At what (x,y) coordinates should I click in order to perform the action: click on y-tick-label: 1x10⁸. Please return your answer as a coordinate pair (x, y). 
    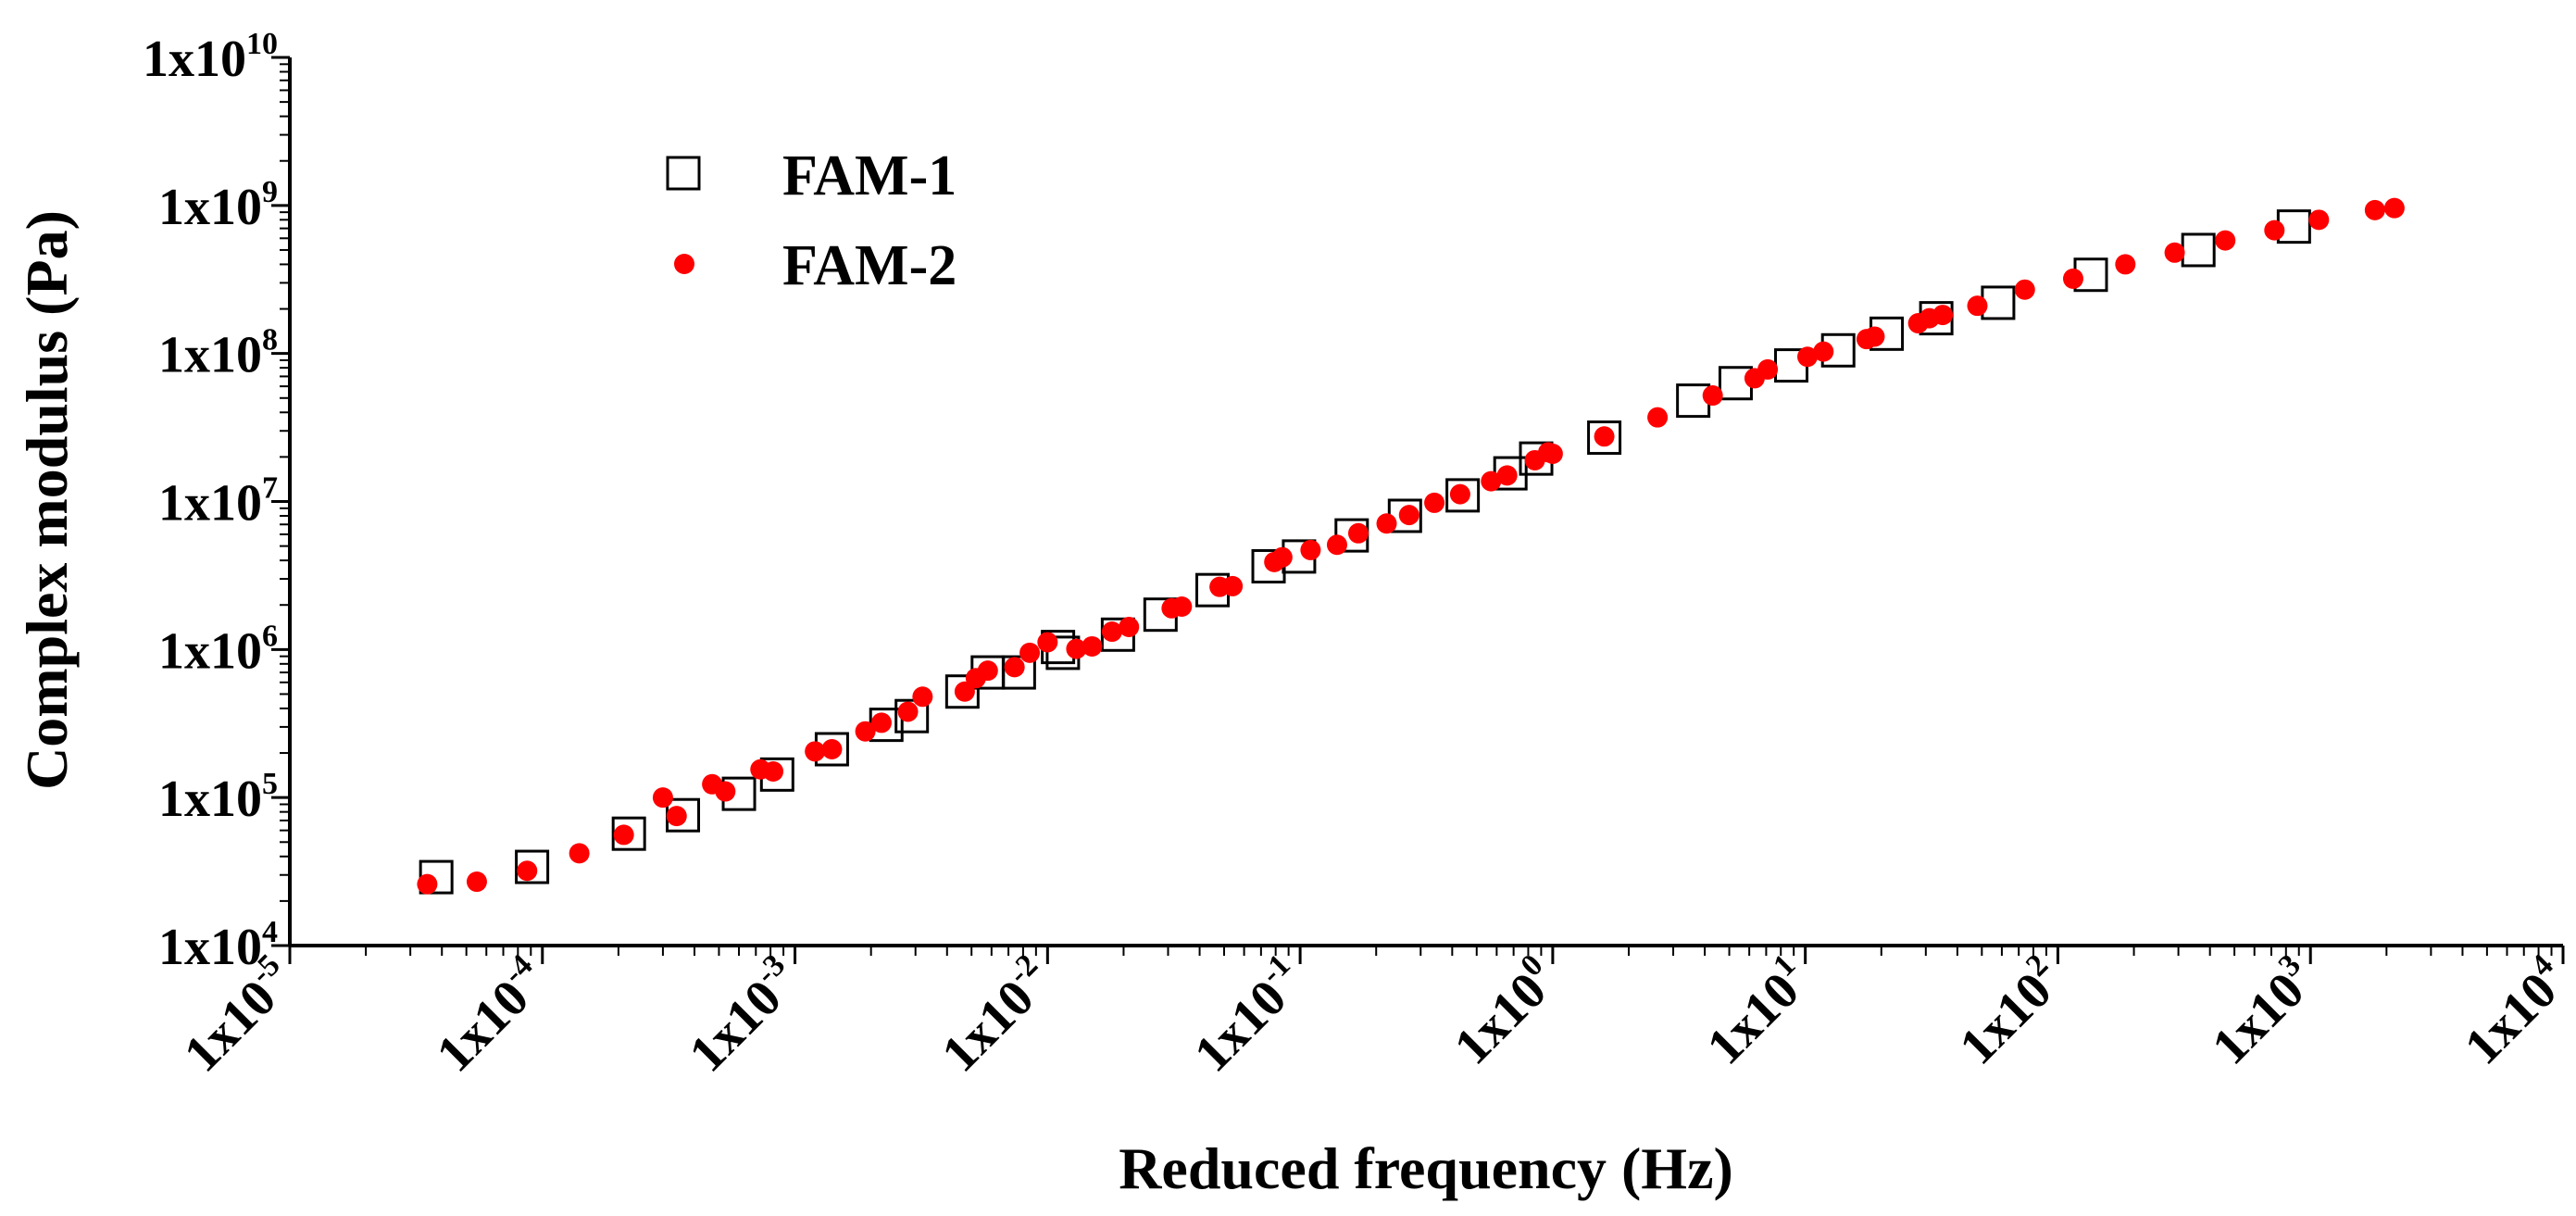
    Looking at the image, I should click on (218, 353).